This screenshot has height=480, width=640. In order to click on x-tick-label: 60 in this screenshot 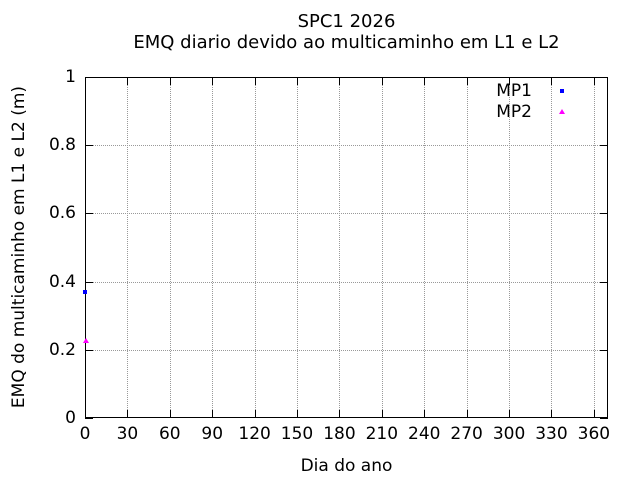, I will do `click(169, 434)`.